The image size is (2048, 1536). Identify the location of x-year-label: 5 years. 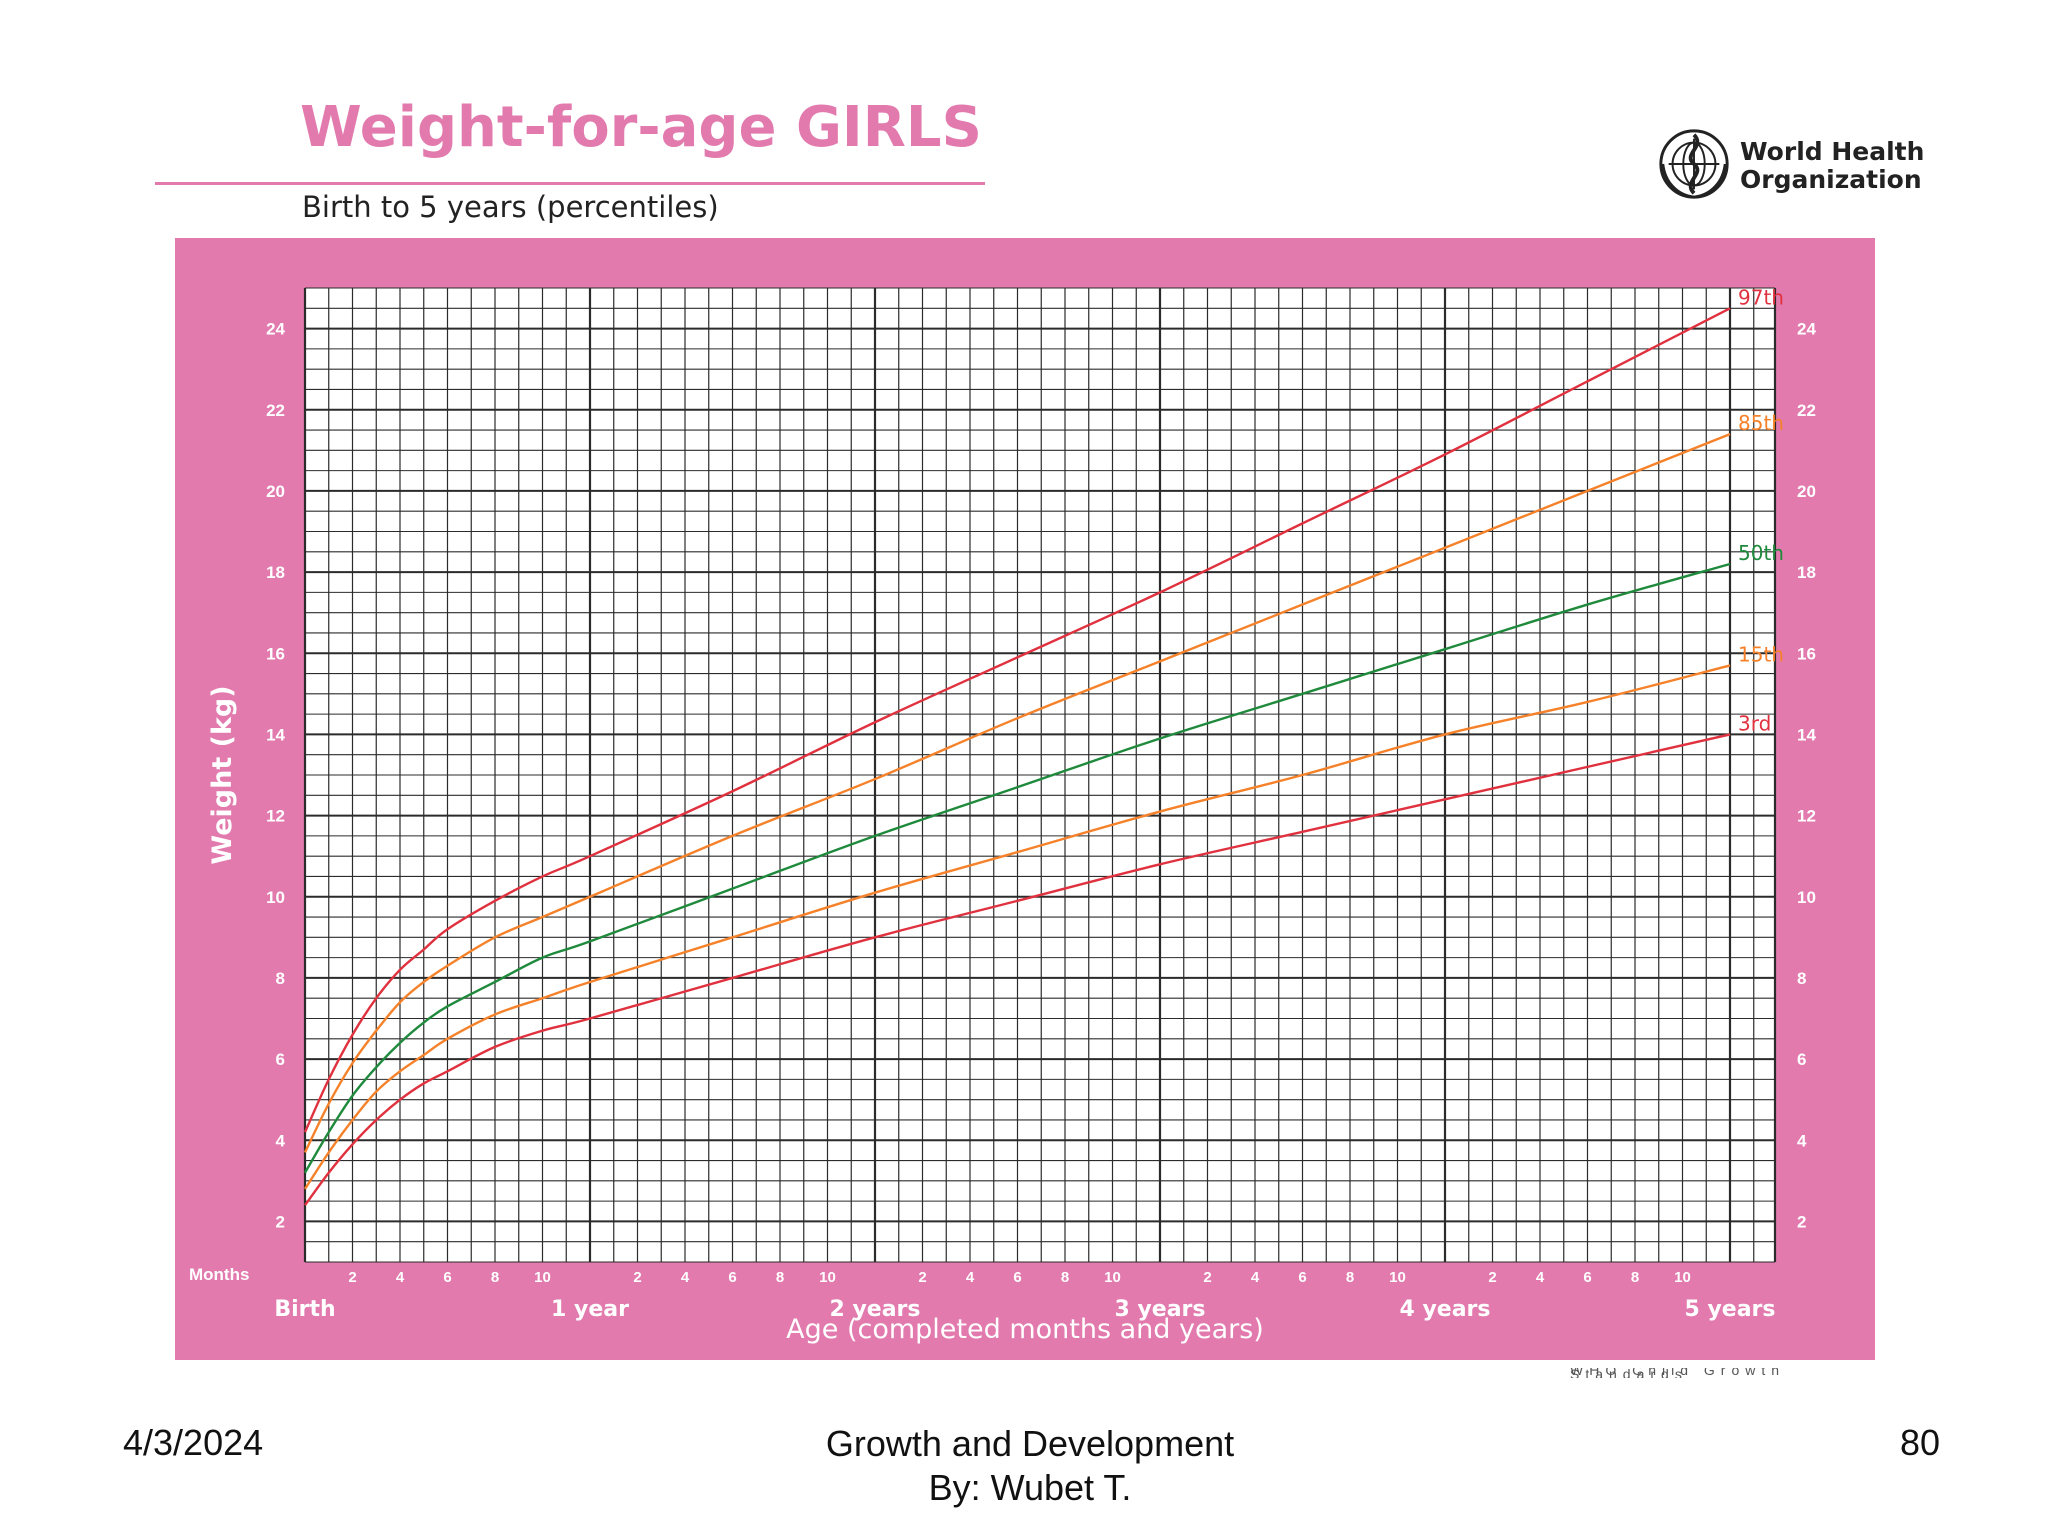
(1729, 1309).